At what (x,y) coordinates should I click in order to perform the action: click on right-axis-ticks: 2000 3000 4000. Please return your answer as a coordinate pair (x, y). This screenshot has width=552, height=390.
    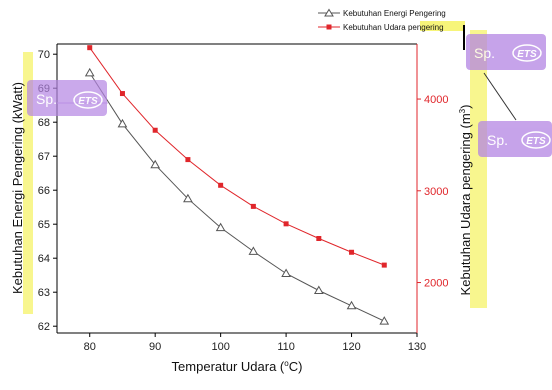
    Looking at the image, I should click on (432, 192).